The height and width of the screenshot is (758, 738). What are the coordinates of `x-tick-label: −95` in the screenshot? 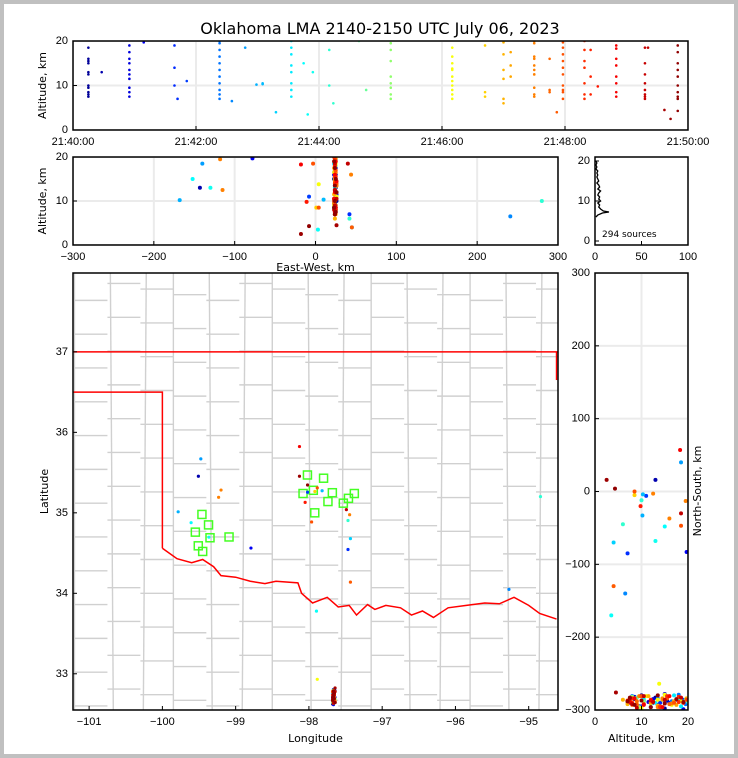 It's located at (528, 722).